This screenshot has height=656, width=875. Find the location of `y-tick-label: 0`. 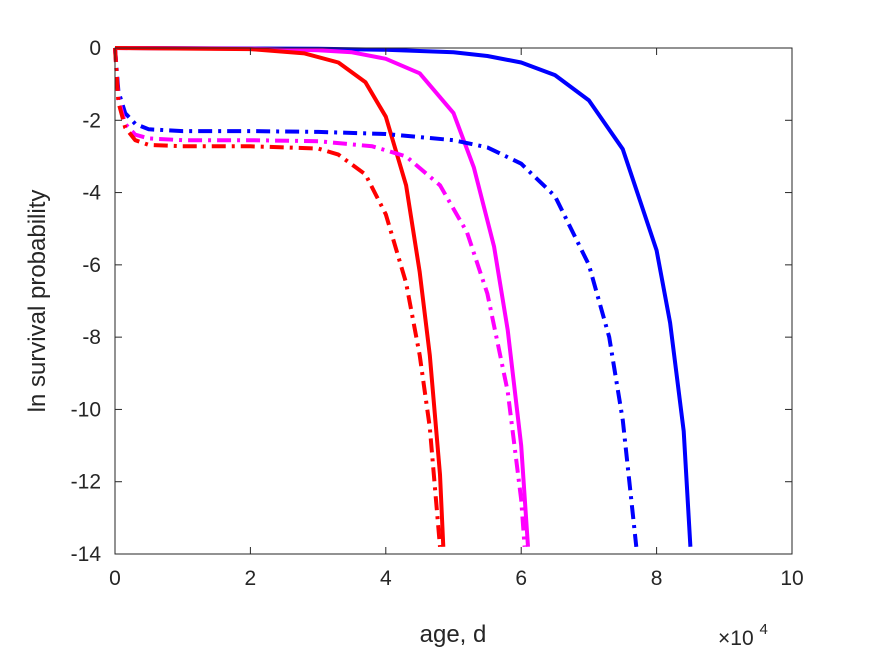

y-tick-label: 0 is located at coordinates (95, 48).